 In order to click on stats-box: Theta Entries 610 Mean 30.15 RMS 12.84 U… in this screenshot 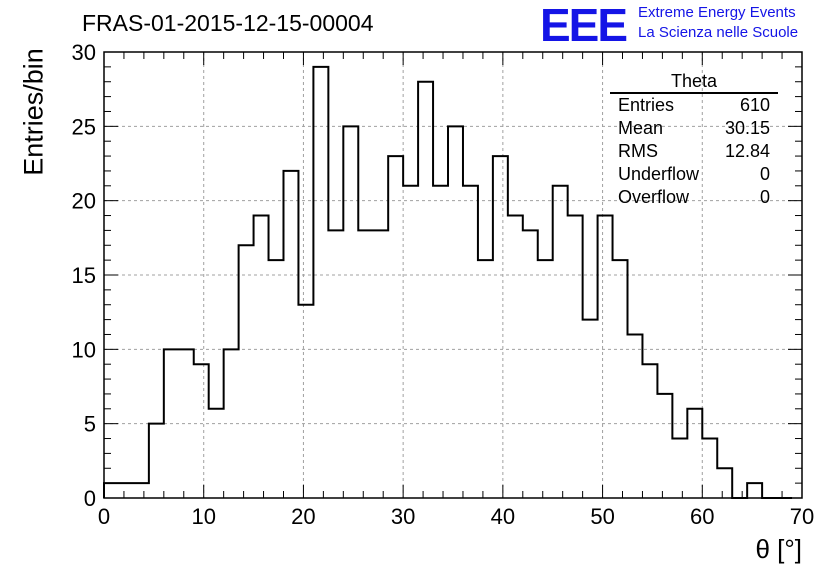, I will do `click(694, 139)`.